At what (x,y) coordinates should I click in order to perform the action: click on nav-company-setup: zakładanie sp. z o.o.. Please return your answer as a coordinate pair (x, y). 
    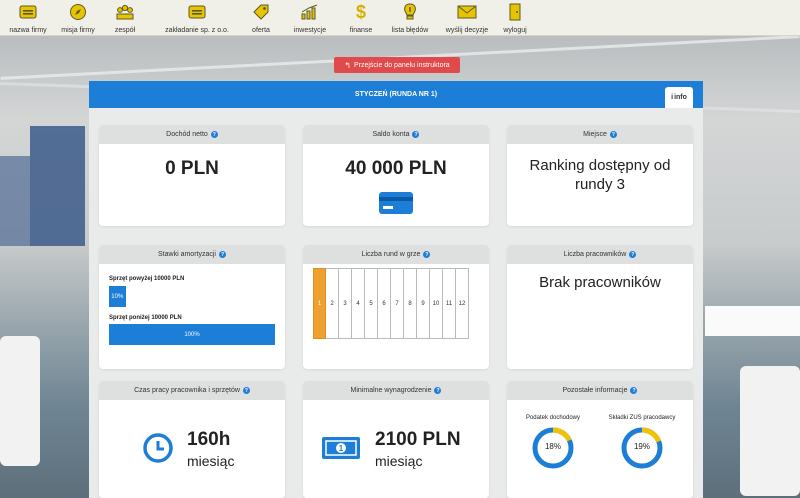
    Looking at the image, I should click on (197, 18).